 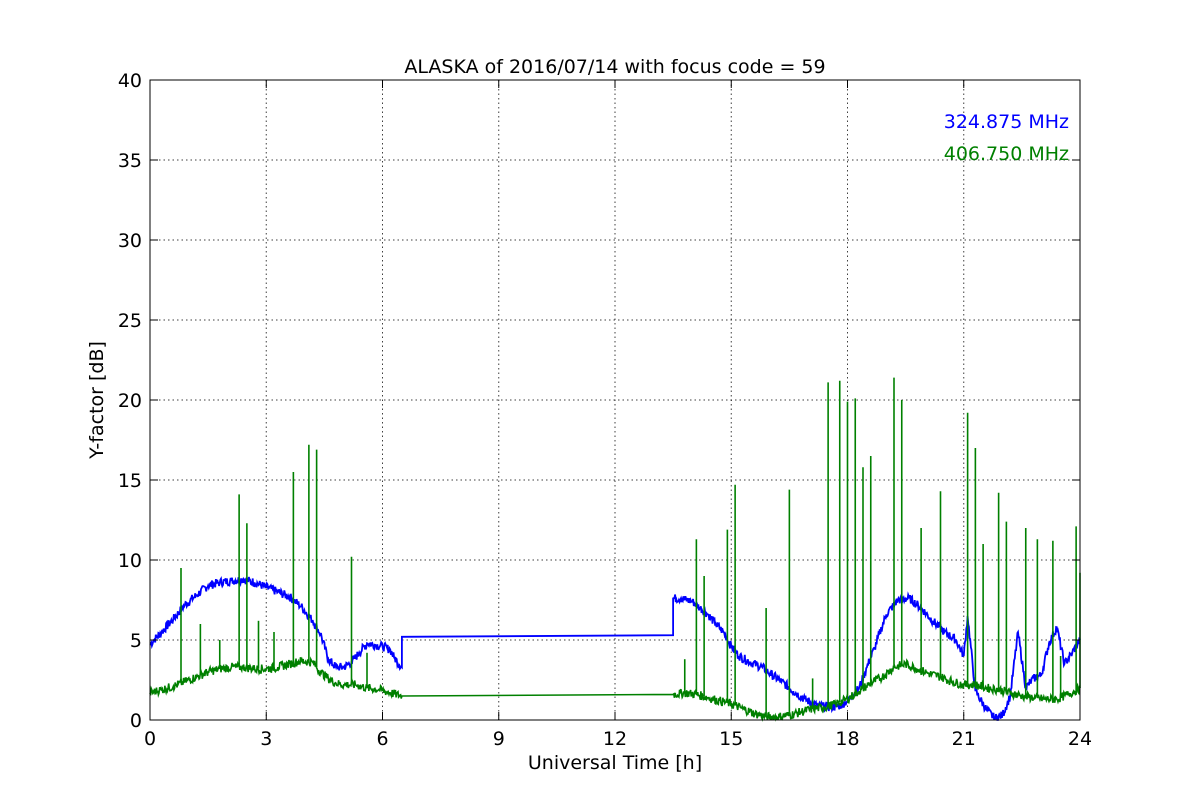 I want to click on x-axis-title: Universal Time [h], so click(x=615, y=763).